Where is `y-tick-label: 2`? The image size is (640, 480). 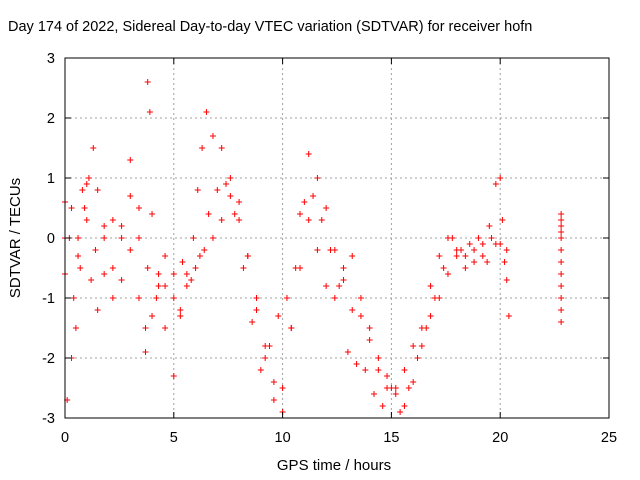 y-tick-label: 2 is located at coordinates (51, 119).